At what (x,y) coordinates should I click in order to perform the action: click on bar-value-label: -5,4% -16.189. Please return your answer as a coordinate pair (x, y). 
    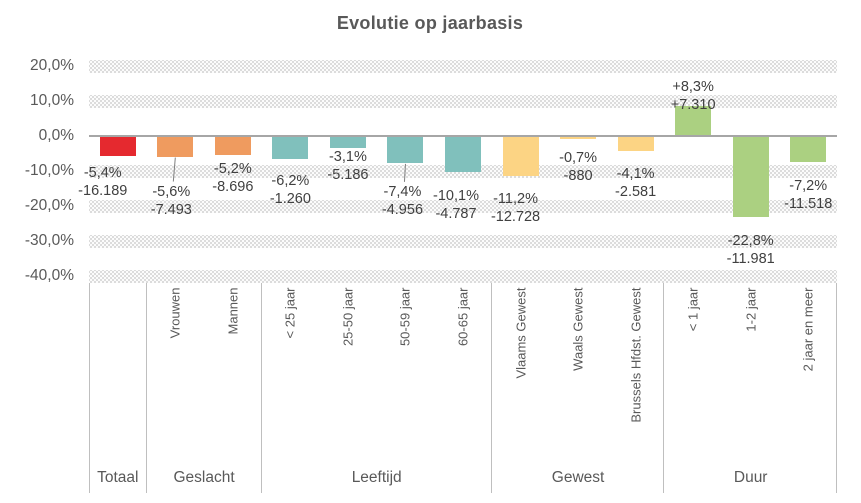
    Looking at the image, I should click on (103, 182).